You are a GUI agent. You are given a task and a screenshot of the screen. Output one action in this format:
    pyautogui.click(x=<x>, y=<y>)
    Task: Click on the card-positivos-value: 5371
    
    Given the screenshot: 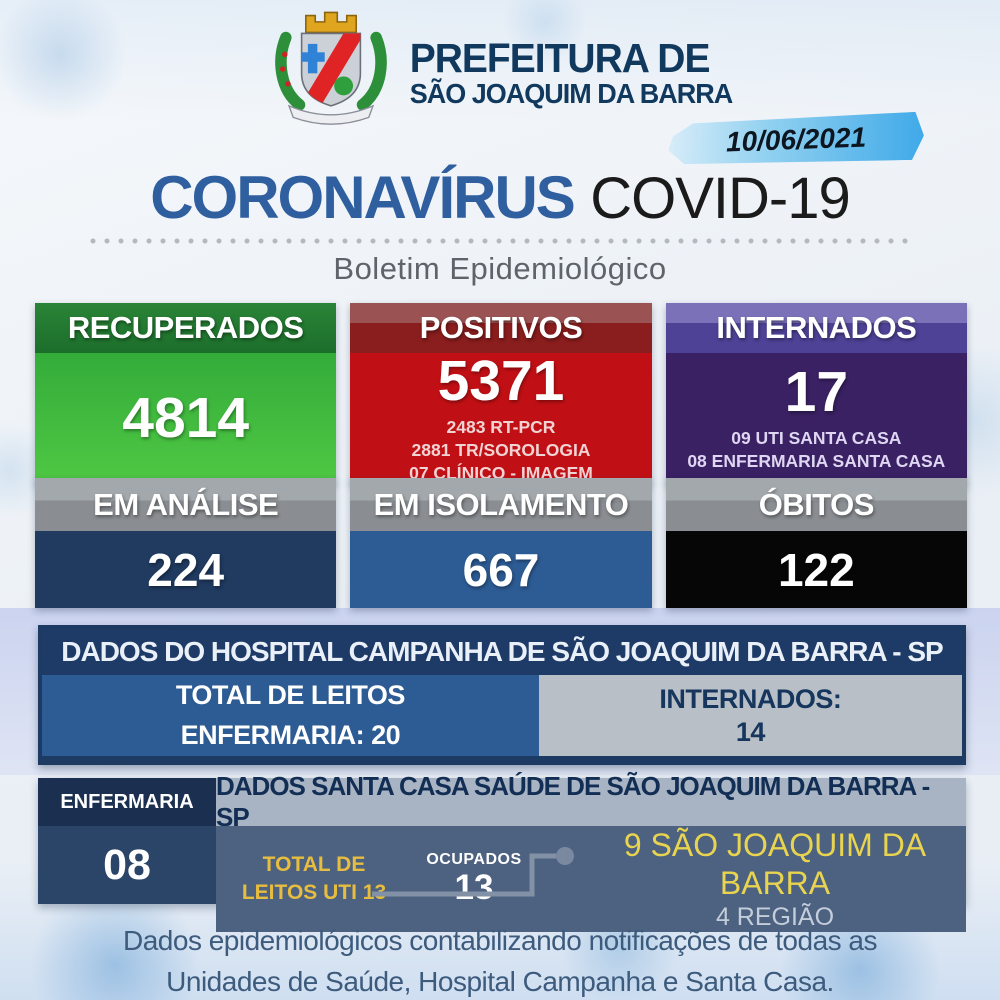 What is the action you would take?
    pyautogui.click(x=501, y=381)
    